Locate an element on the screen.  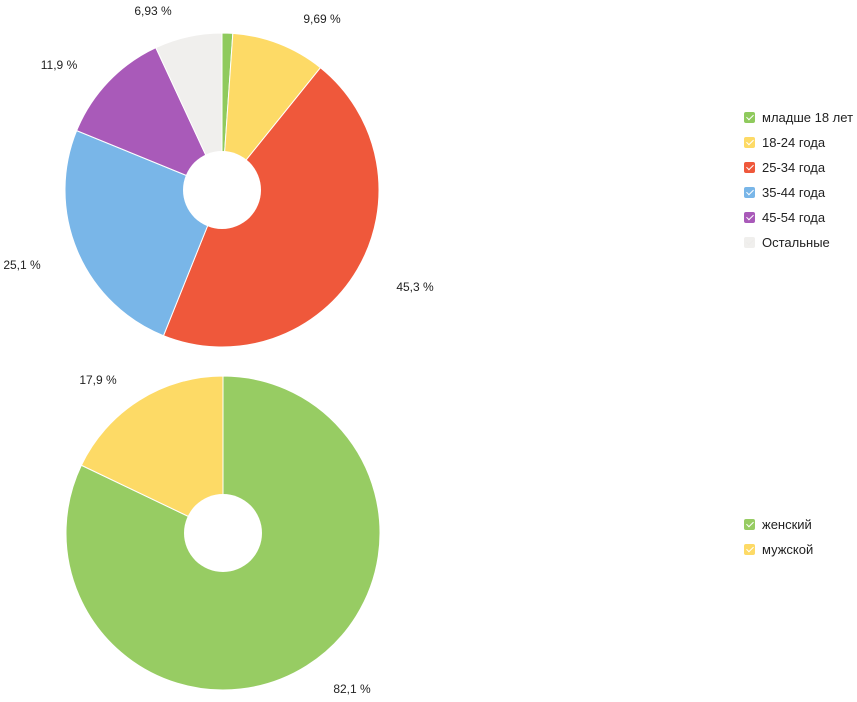
legend-label: 18-24 года is located at coordinates (794, 142).